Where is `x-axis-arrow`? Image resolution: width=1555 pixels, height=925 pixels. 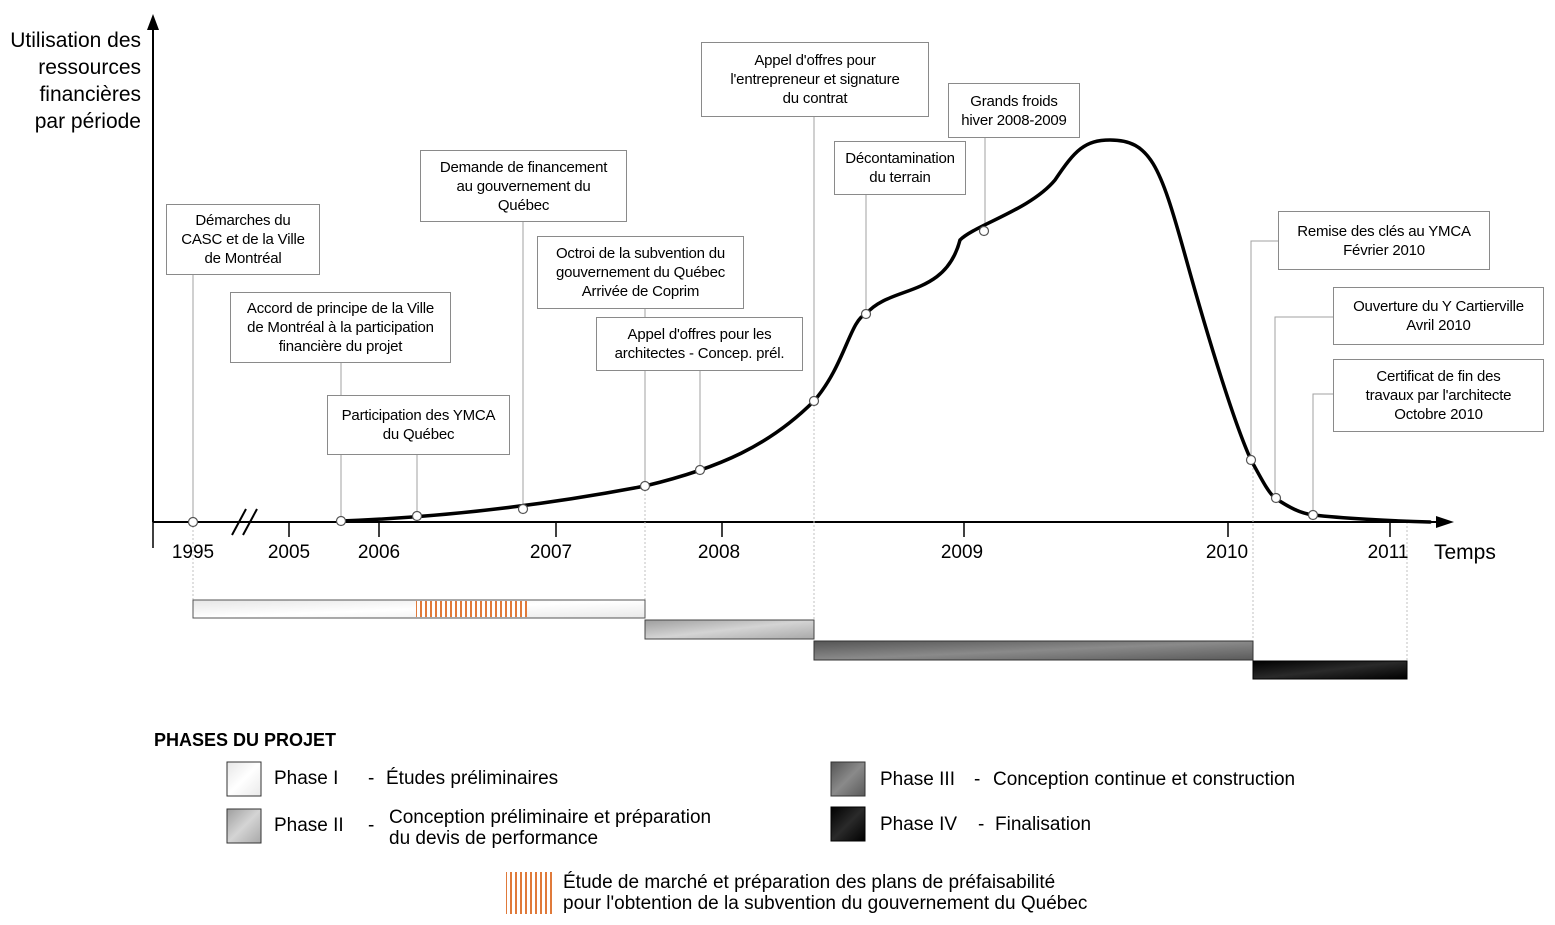
x-axis-arrow is located at coordinates (1445, 522).